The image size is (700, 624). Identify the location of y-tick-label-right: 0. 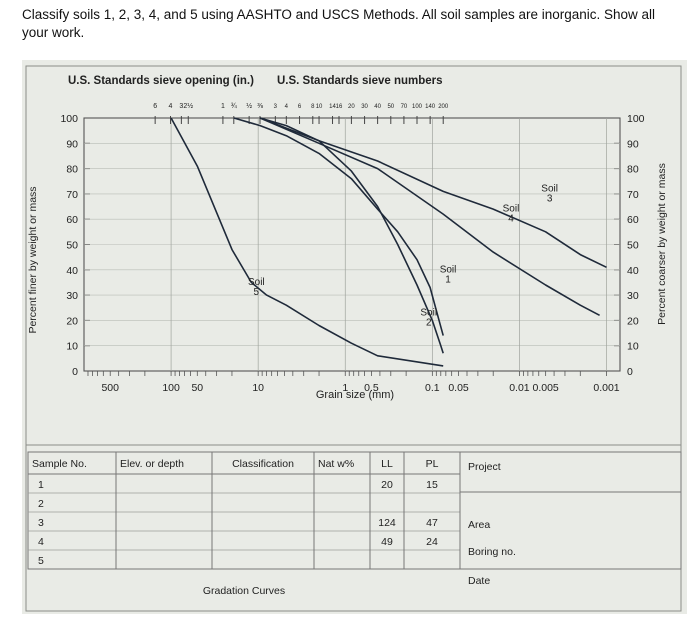
(630, 372).